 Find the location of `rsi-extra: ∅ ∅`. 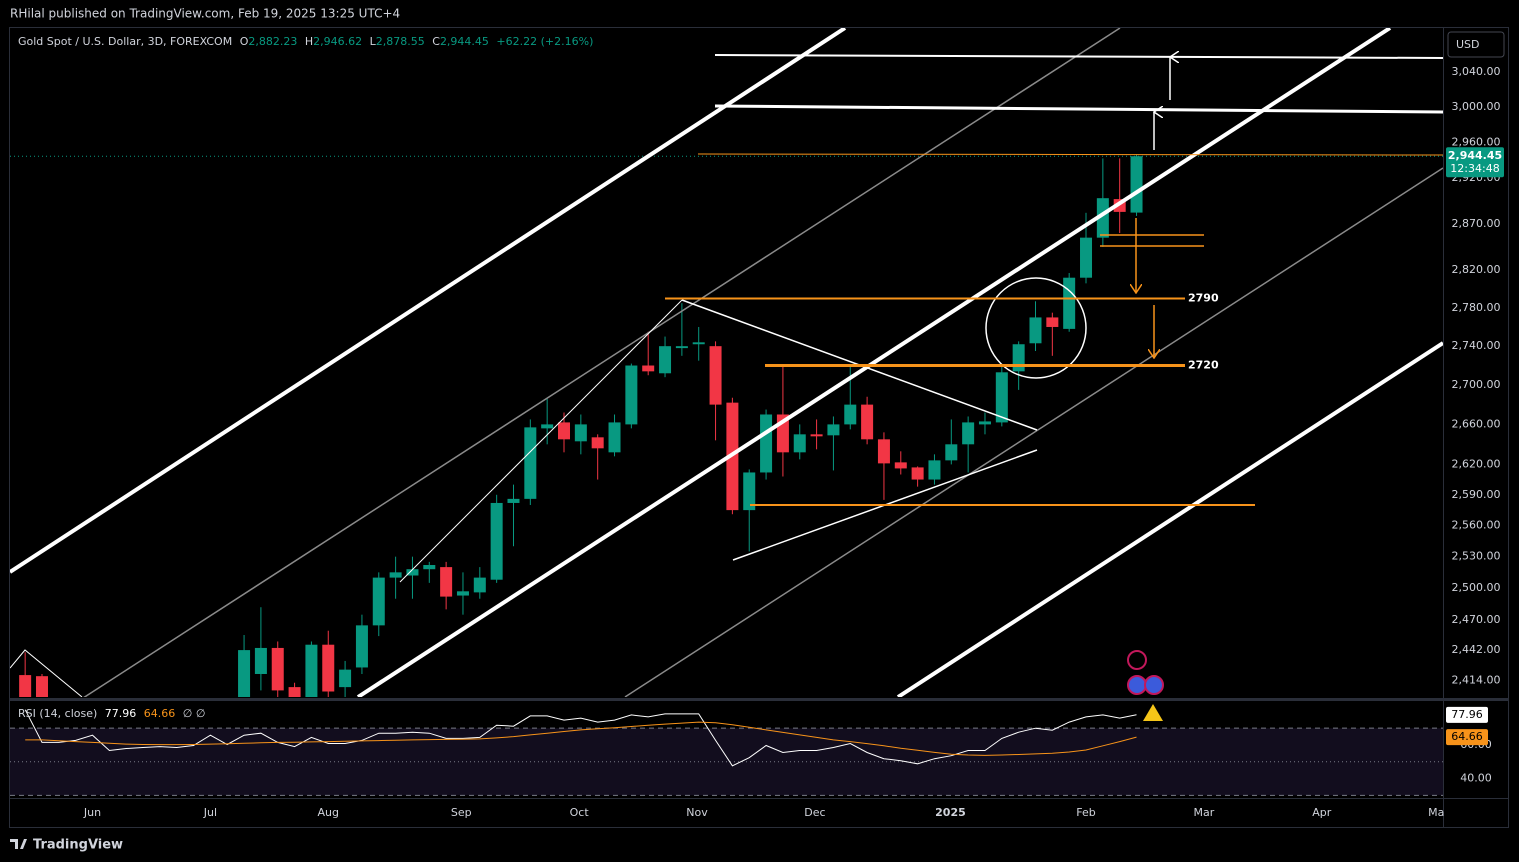

rsi-extra: ∅ ∅ is located at coordinates (194, 713).